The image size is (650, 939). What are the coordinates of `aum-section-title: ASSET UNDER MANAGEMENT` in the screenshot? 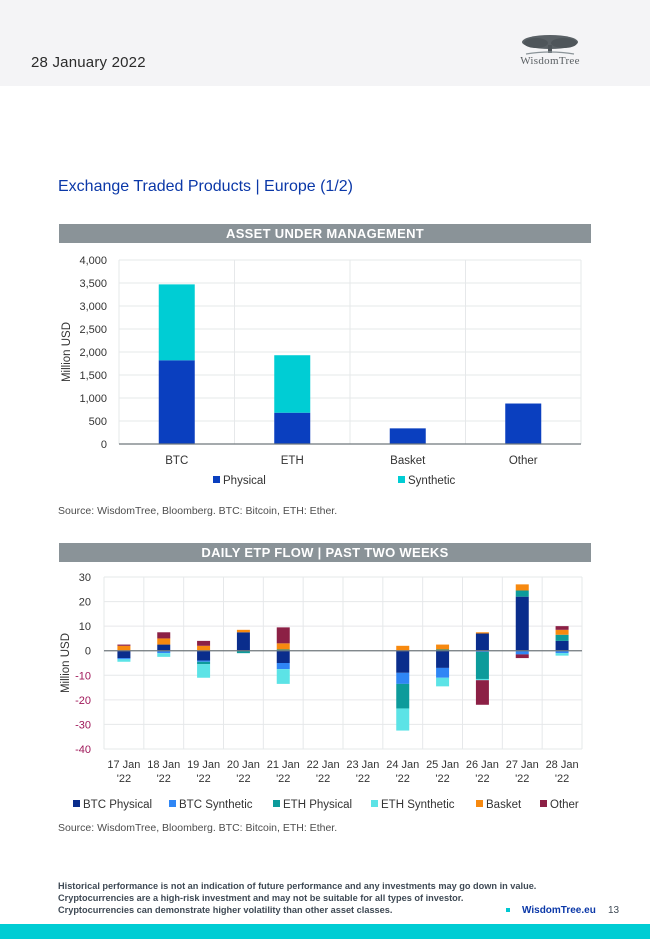 It's located at (325, 233).